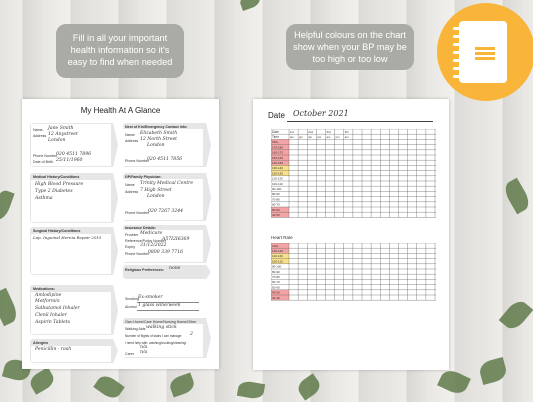 The height and width of the screenshot is (402, 533). What do you see at coordinates (163, 272) in the screenshot?
I see `religious-card` at bounding box center [163, 272].